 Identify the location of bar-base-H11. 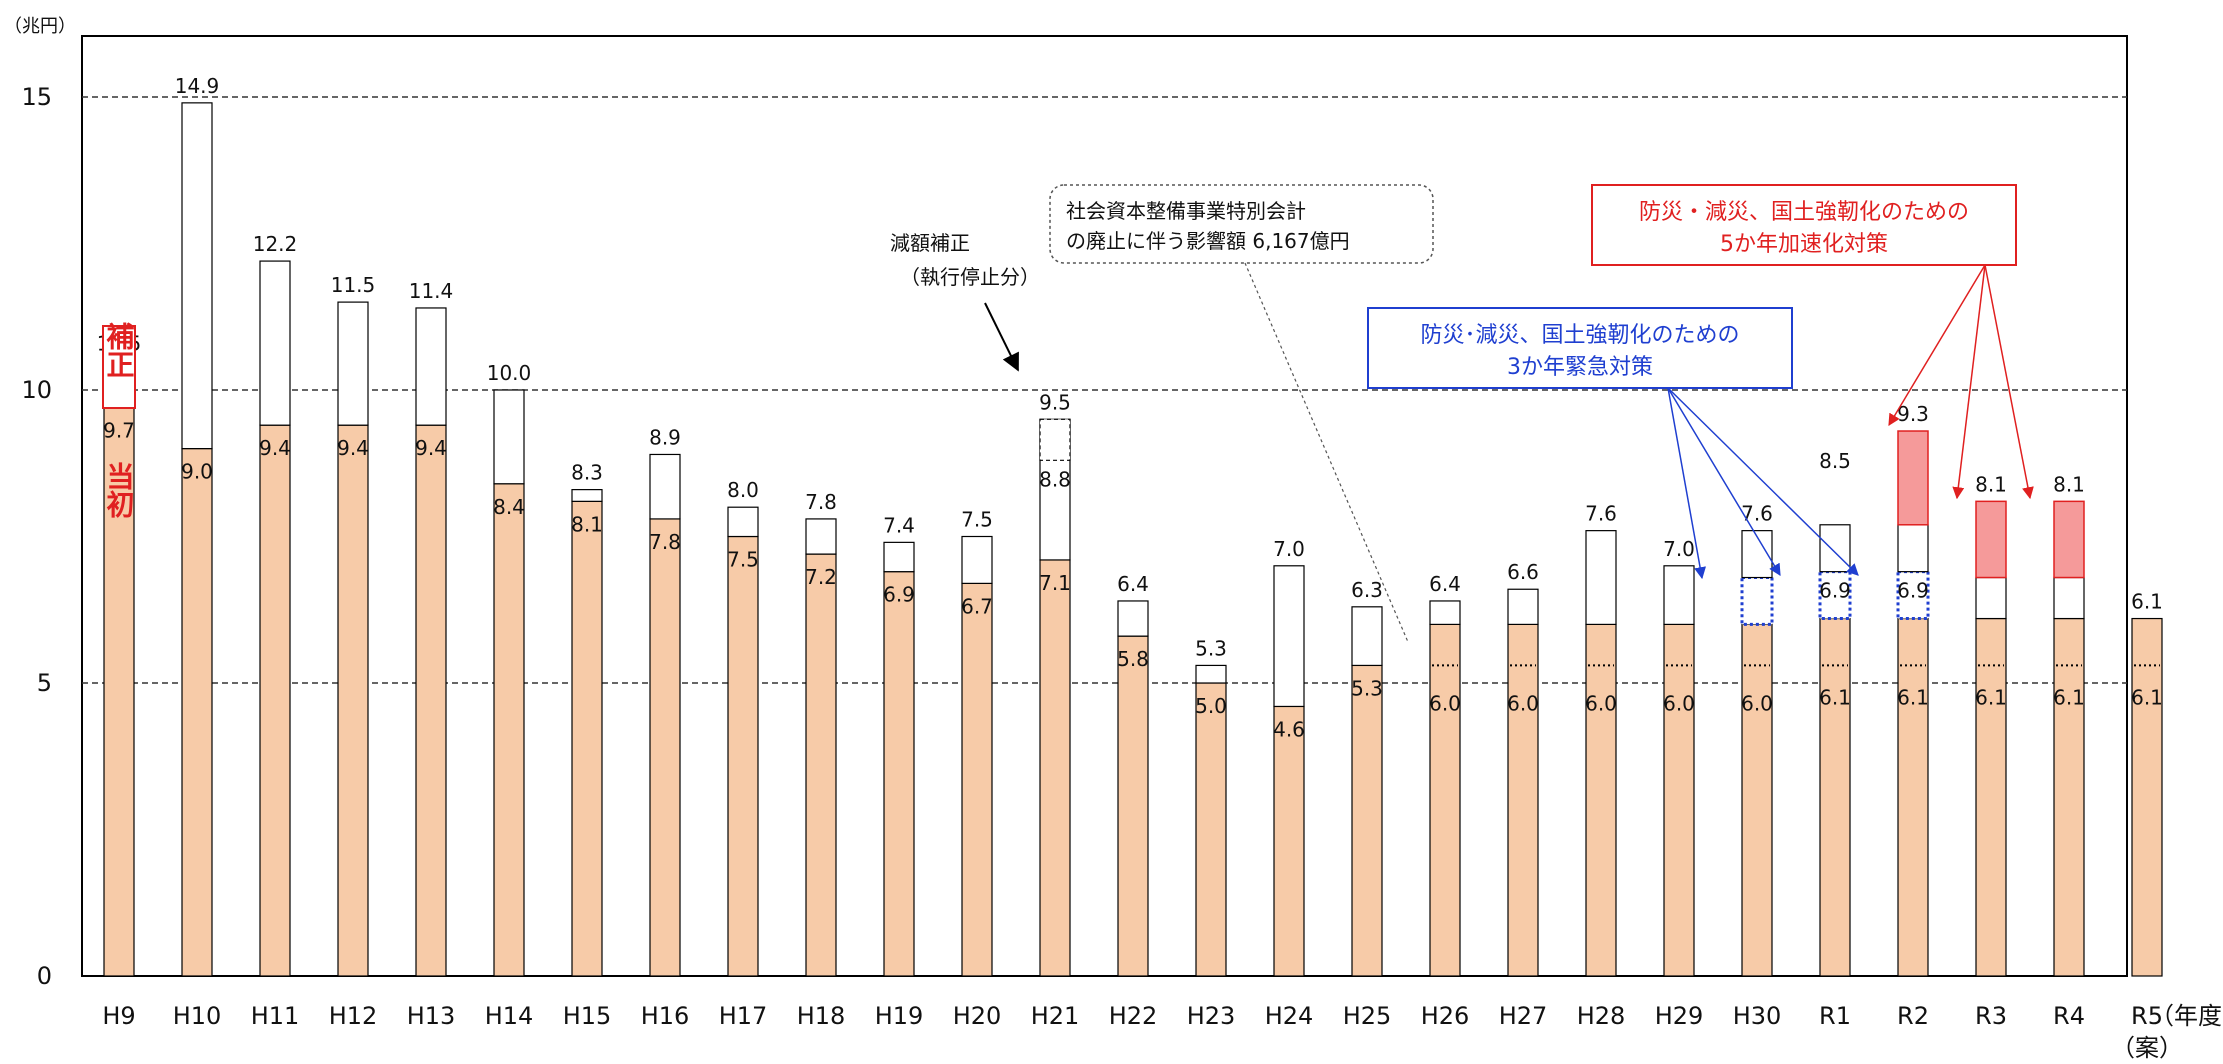
(275, 700).